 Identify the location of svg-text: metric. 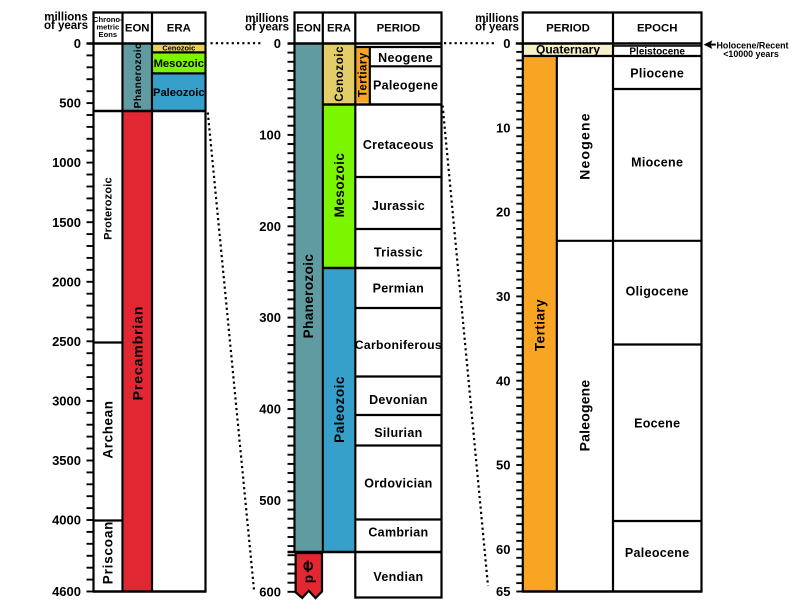
(107, 26).